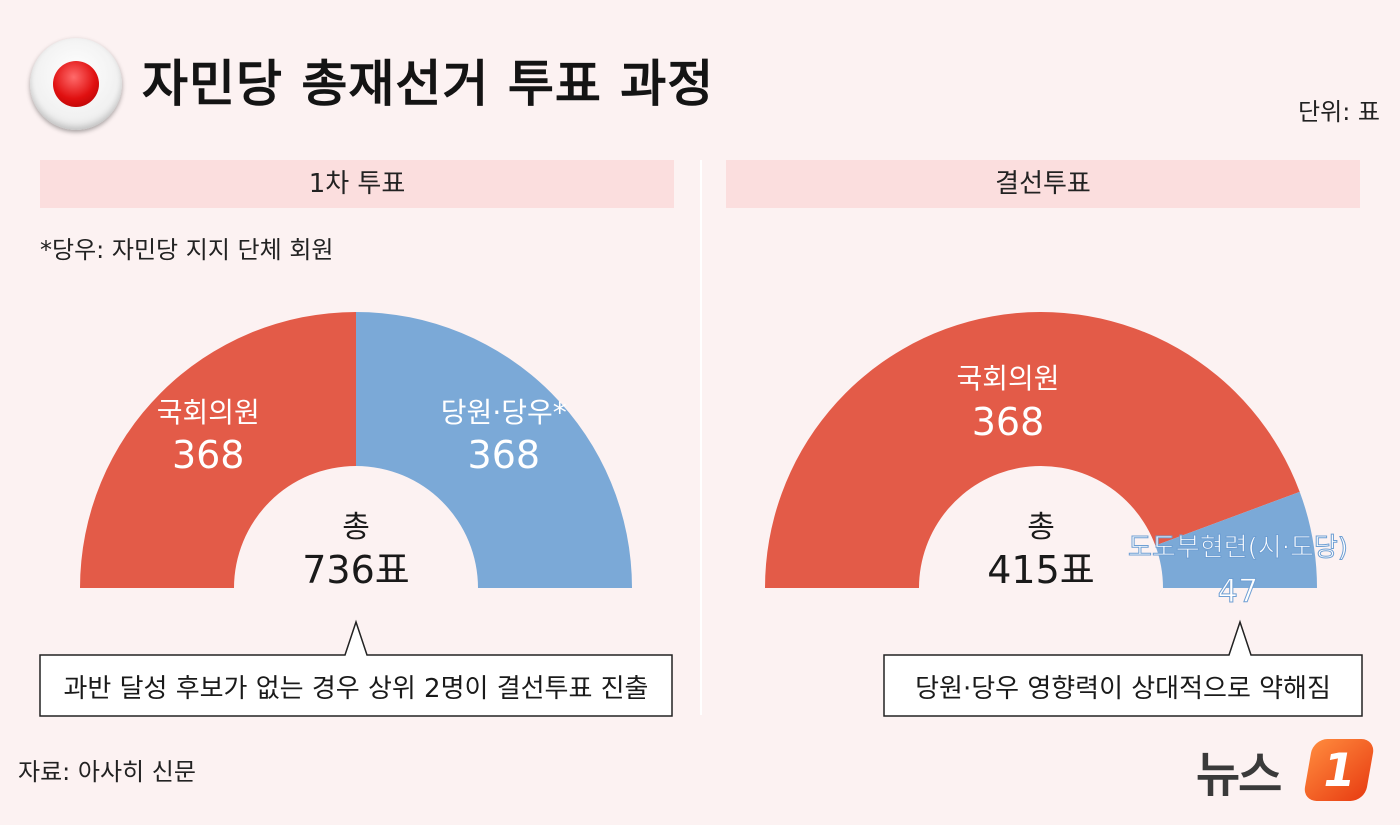 The image size is (1400, 825). Describe the element at coordinates (701, 437) in the screenshot. I see `panel-divider` at that location.